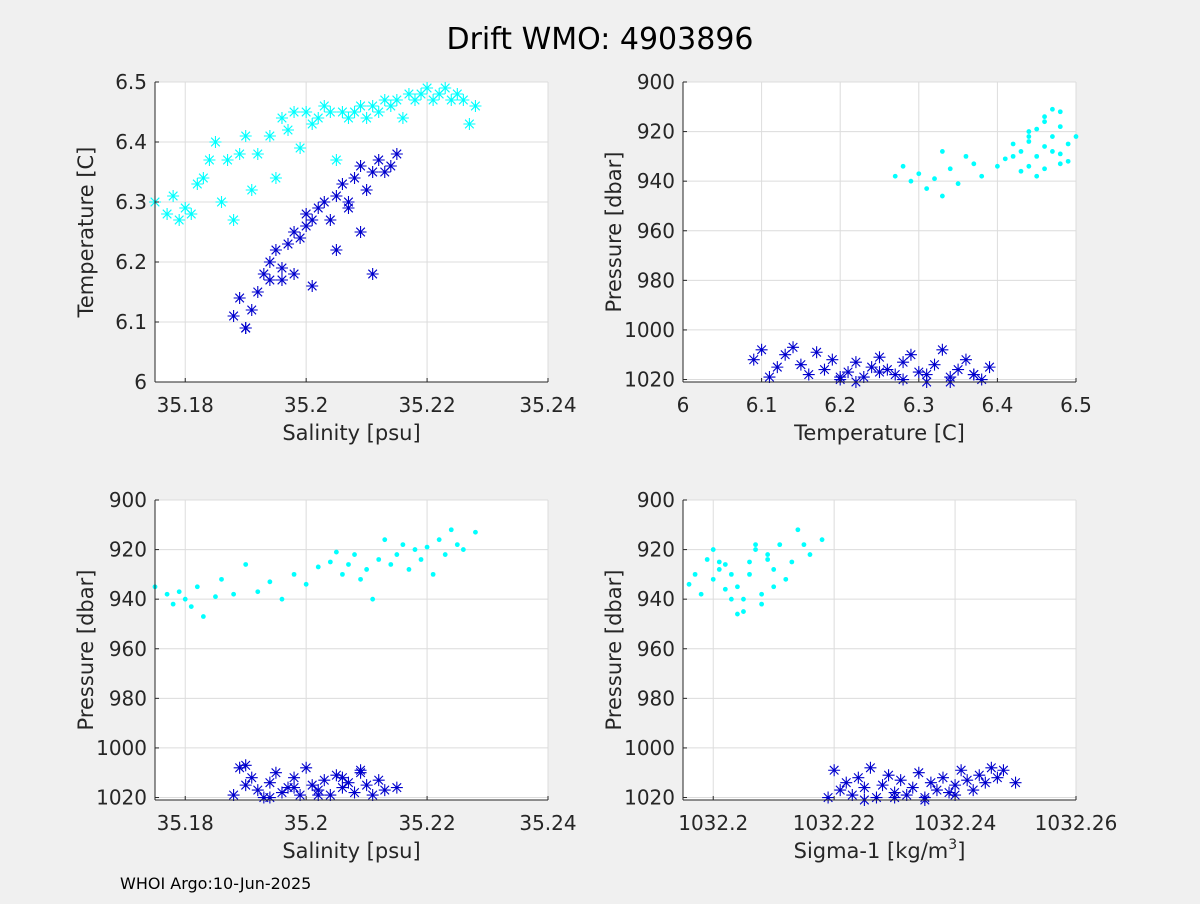 The height and width of the screenshot is (904, 1200). I want to click on x-tick-label: 6.4, so click(997, 405).